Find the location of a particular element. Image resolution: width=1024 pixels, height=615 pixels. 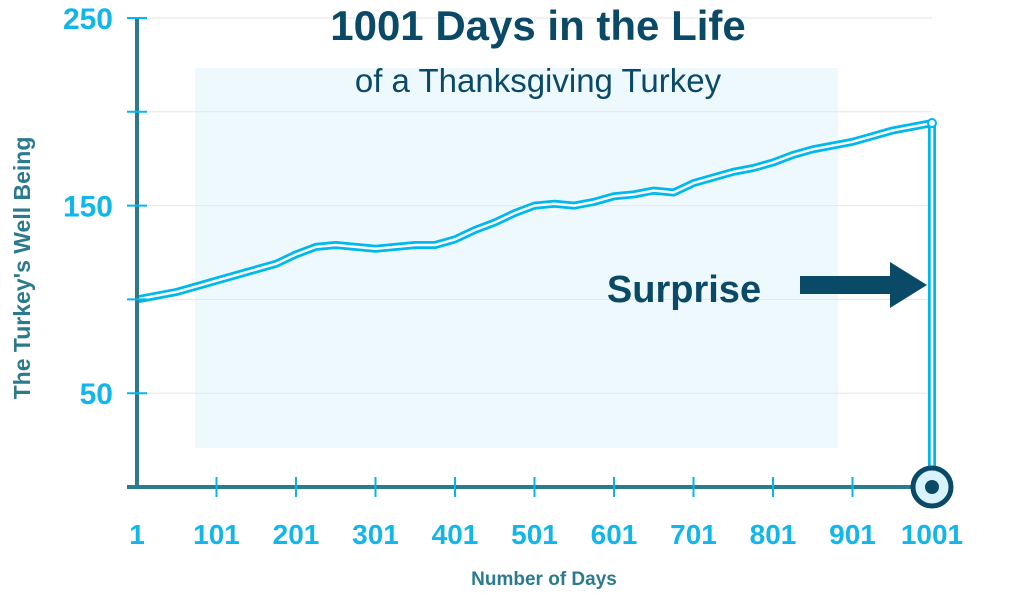

chart-subtitle: of a Thanksgiving Turkey is located at coordinates (538, 80).